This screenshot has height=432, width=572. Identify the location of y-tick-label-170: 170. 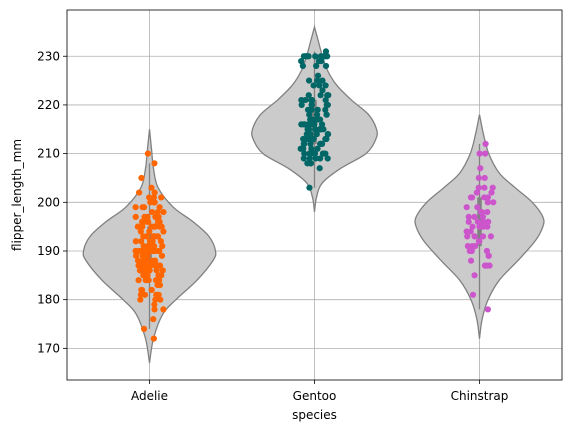
(48, 348).